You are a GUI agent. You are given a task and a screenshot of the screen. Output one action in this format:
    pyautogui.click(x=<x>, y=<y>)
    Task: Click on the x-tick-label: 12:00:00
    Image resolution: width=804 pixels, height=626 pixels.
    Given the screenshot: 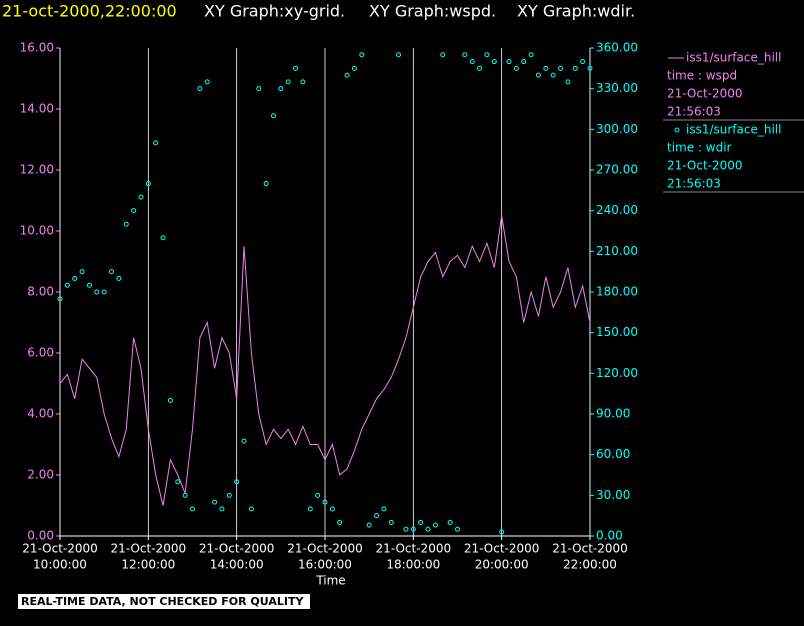 What is the action you would take?
    pyautogui.click(x=148, y=565)
    